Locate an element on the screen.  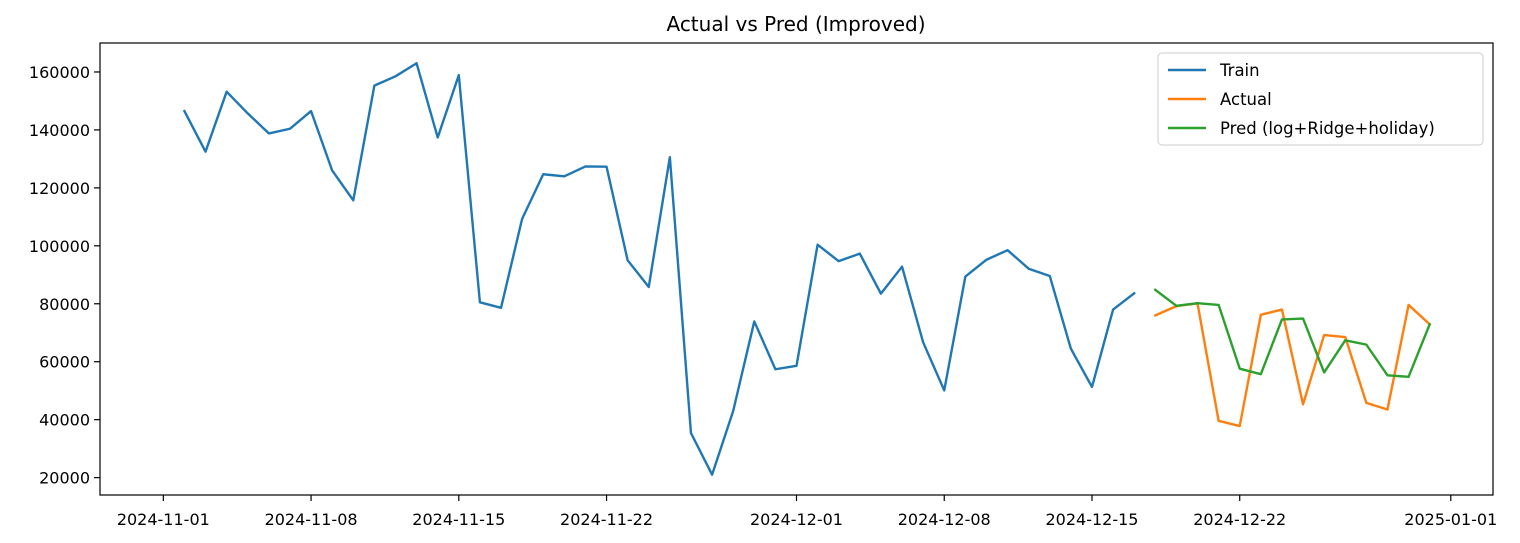
y-tick-label: 60000 is located at coordinates (64, 362).